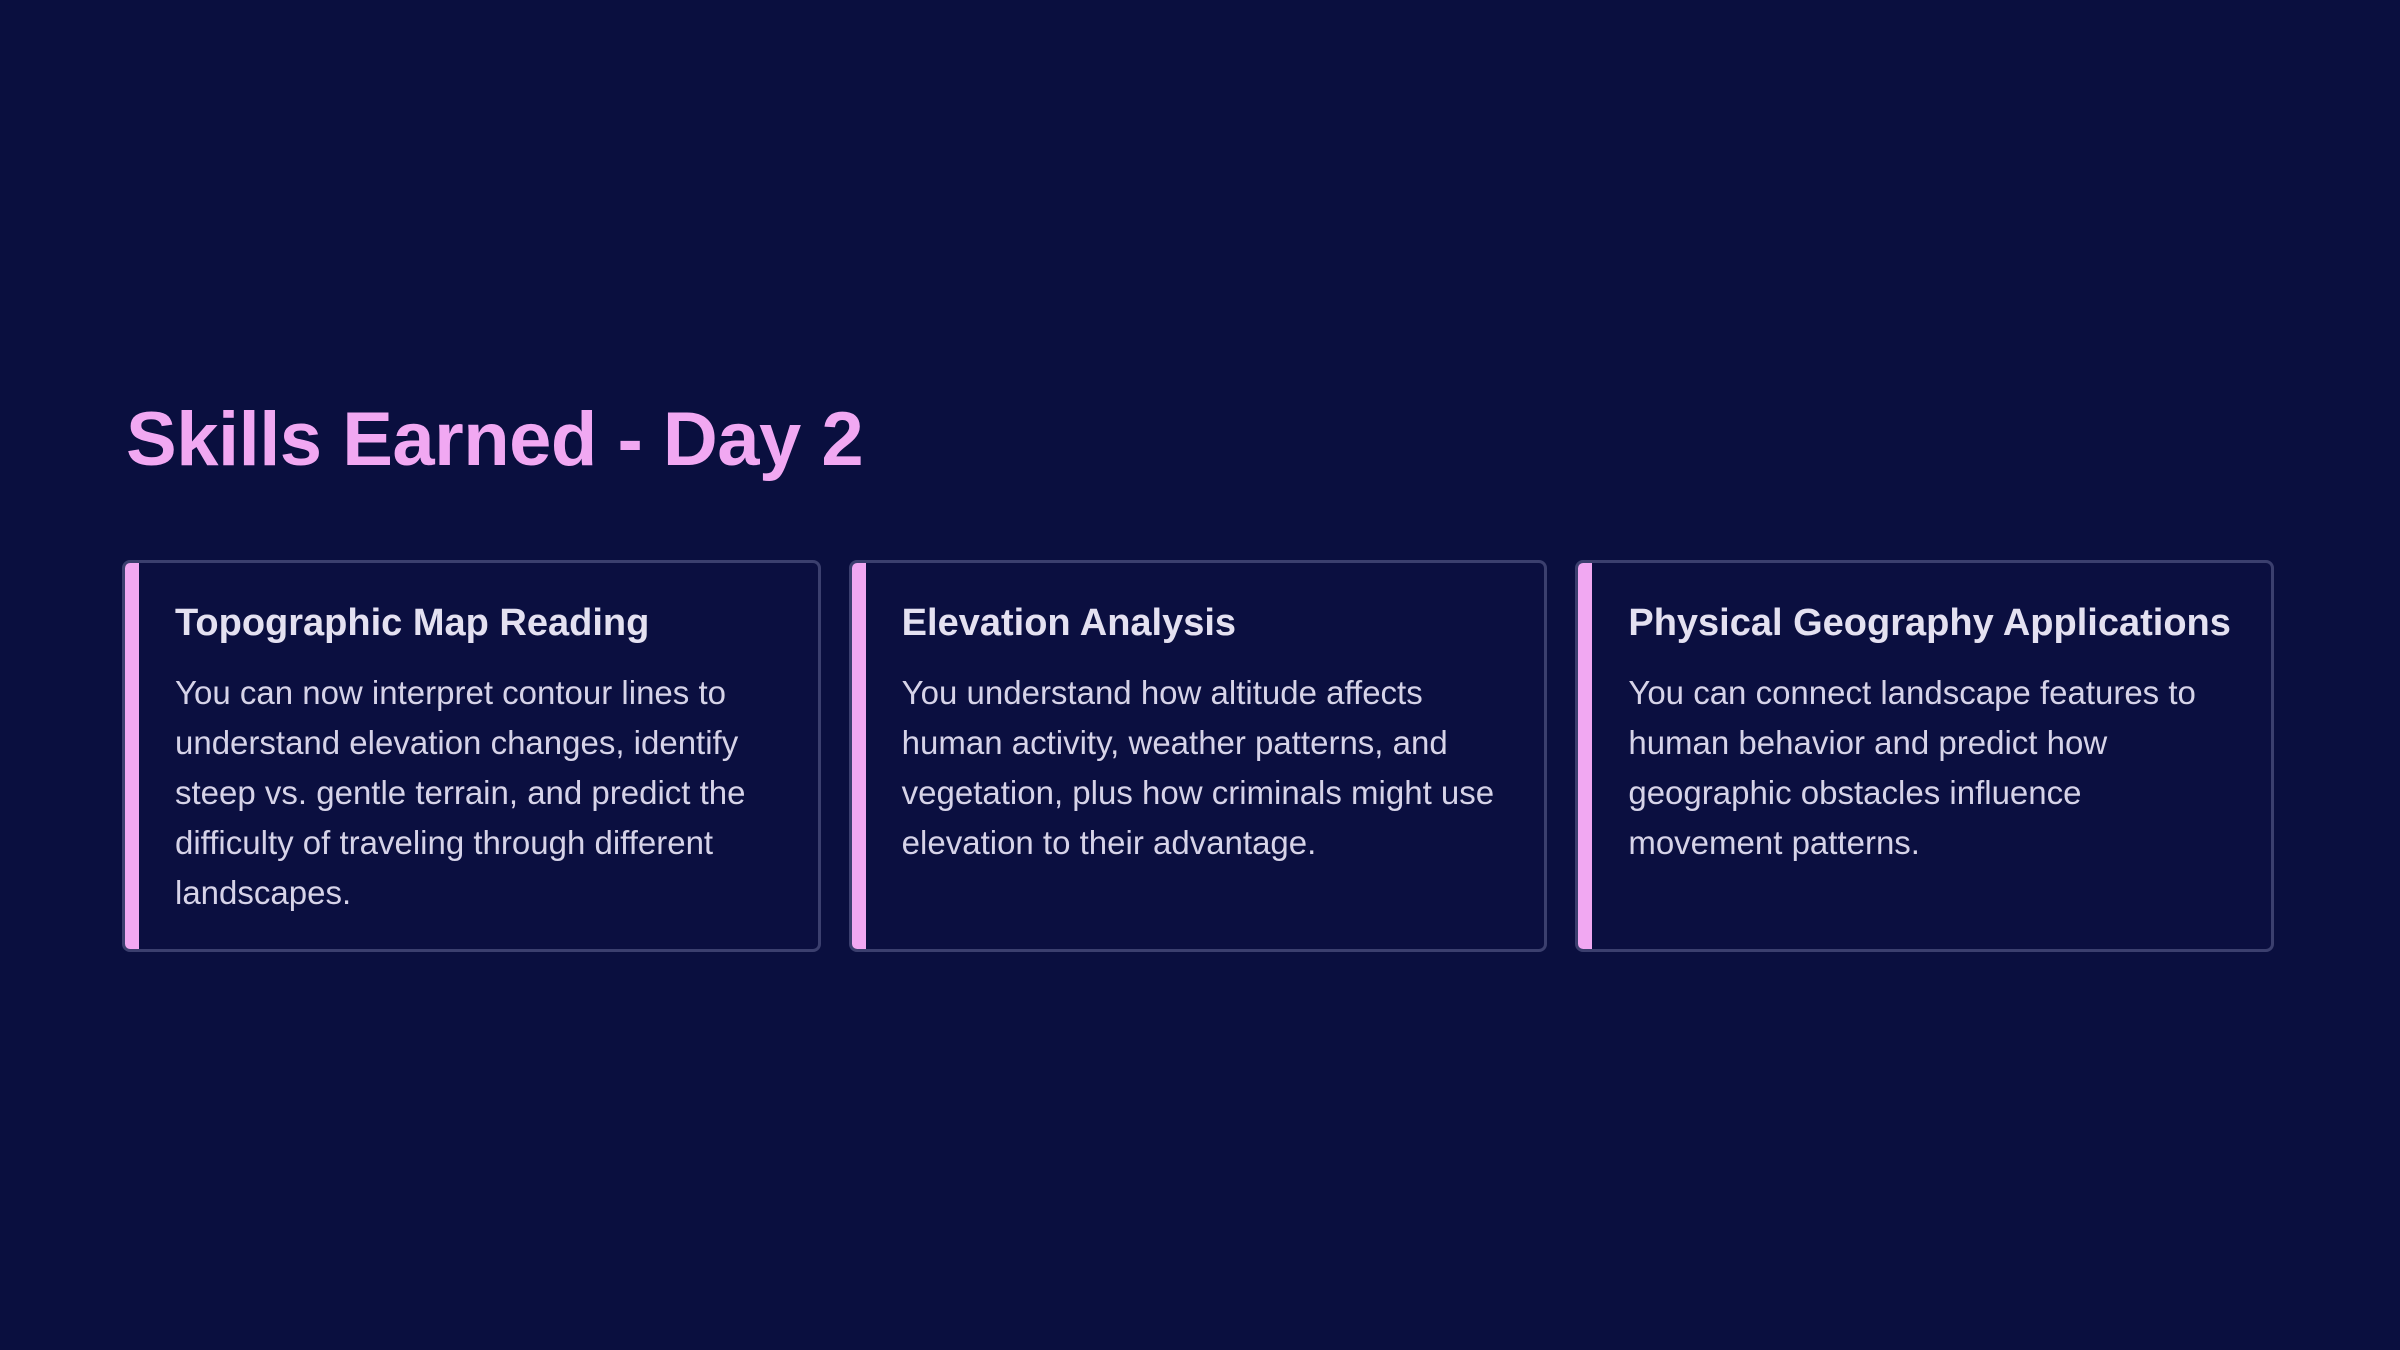 This screenshot has width=2400, height=1350. What do you see at coordinates (1929, 623) in the screenshot?
I see `card-title: Physical Geography Applications` at bounding box center [1929, 623].